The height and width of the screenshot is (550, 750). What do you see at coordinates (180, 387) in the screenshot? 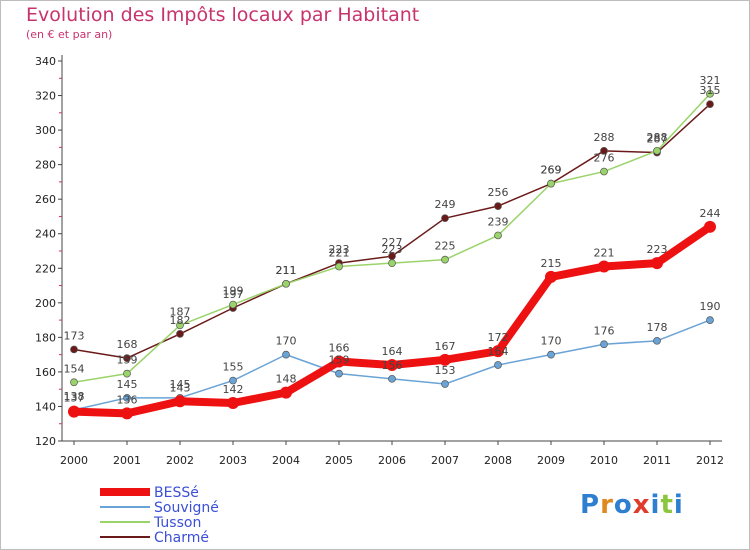
I see `data-label: 143` at bounding box center [180, 387].